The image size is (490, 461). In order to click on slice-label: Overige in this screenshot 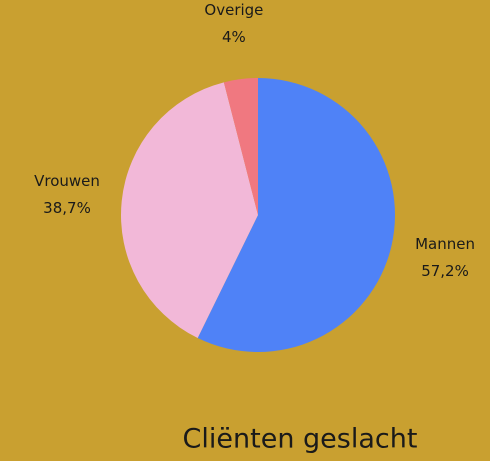, I will do `click(233, 10)`.